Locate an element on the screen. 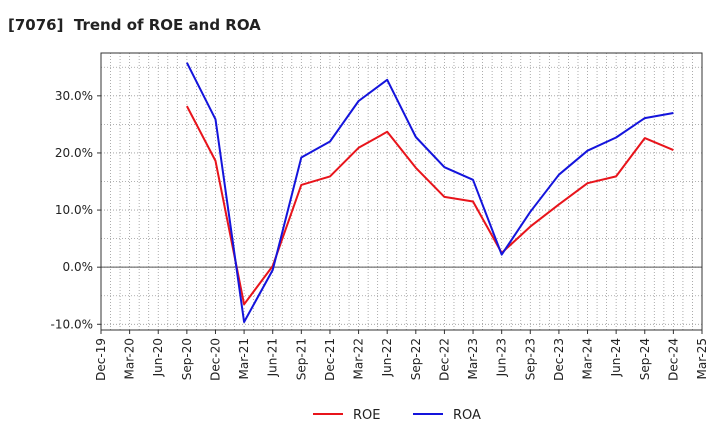  x-tick-label: Sep-20 is located at coordinates (187, 359).